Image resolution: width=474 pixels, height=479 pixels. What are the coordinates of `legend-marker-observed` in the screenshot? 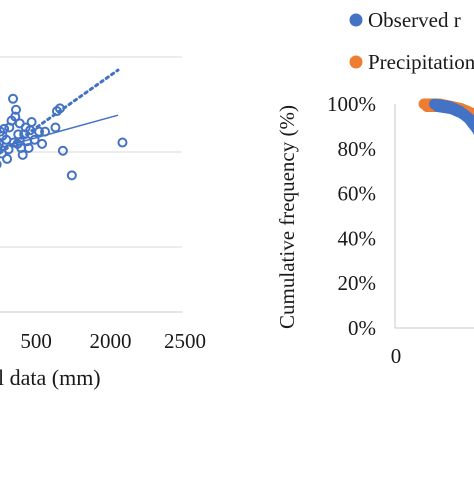 It's located at (356, 20).